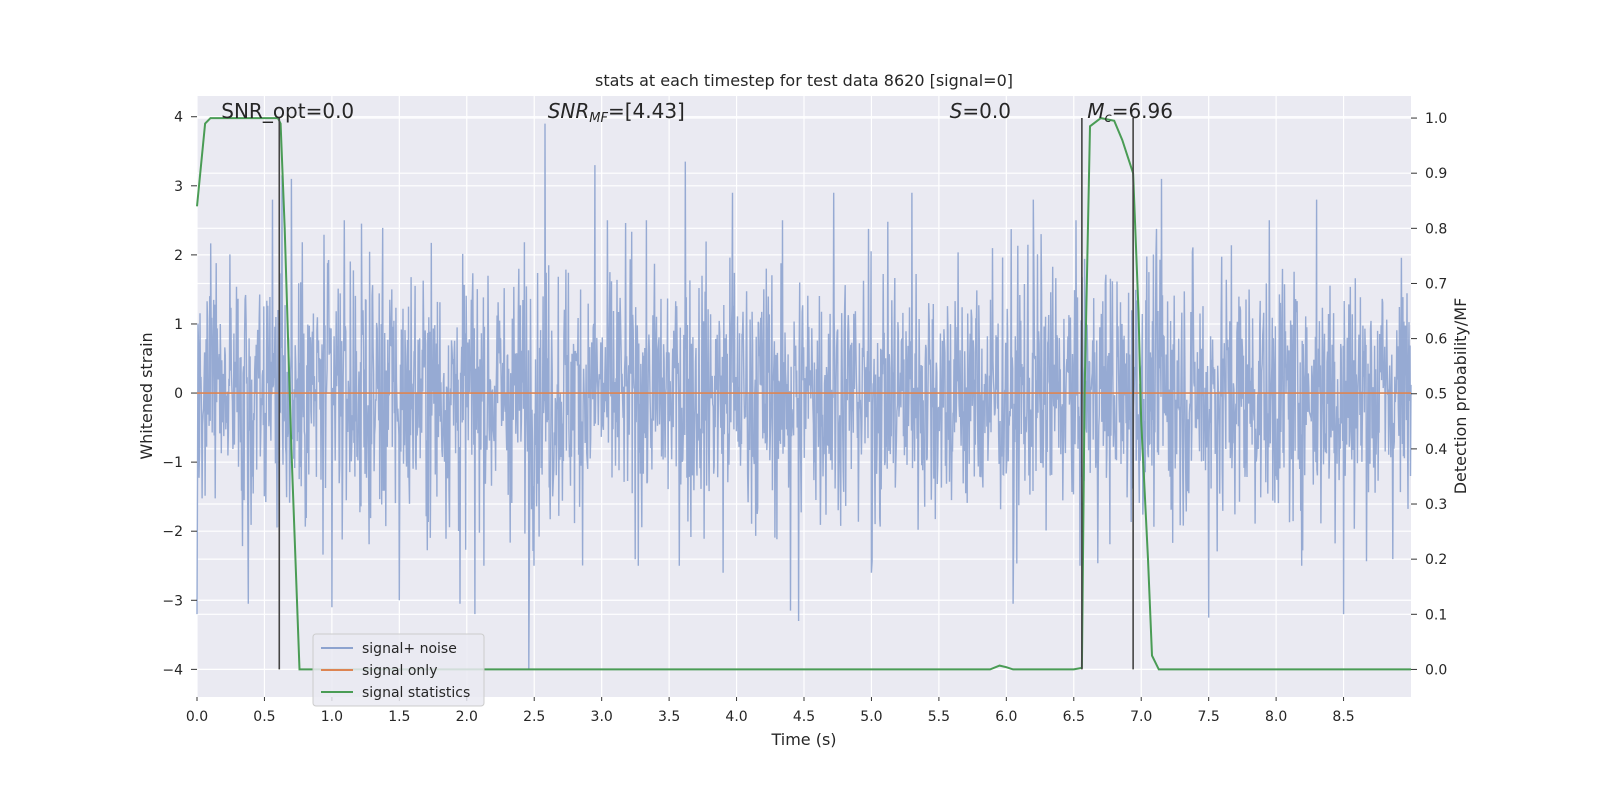 The height and width of the screenshot is (800, 1600). Describe the element at coordinates (669, 717) in the screenshot. I see `x-tick-label: 3.5` at that location.